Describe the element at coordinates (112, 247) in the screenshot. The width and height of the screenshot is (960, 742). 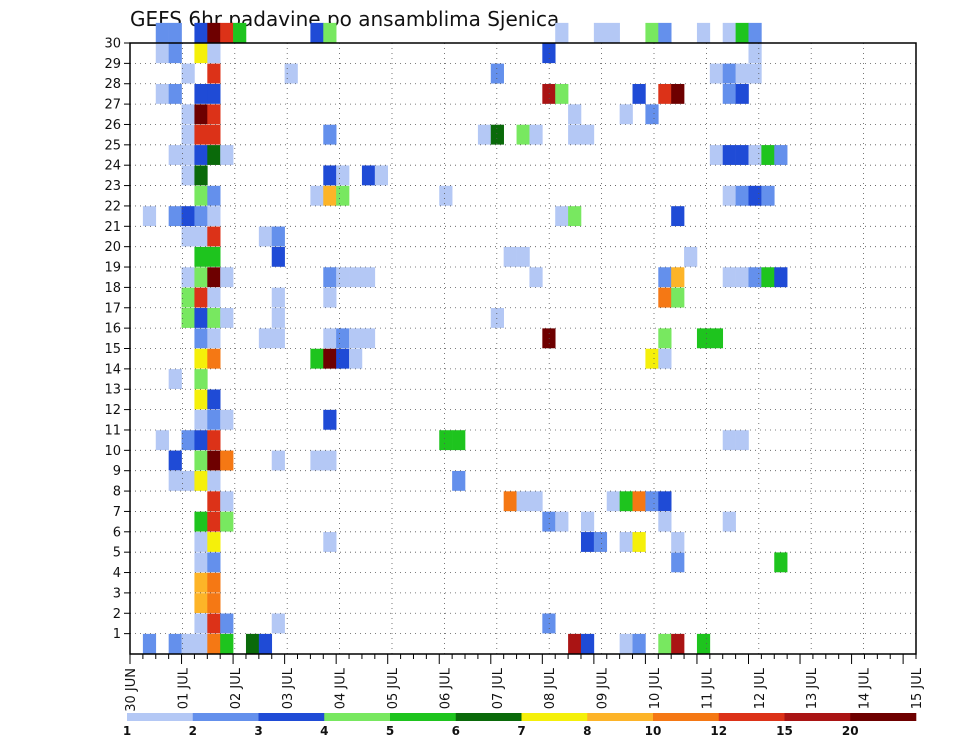
I see `y-tick-label: 20` at that location.